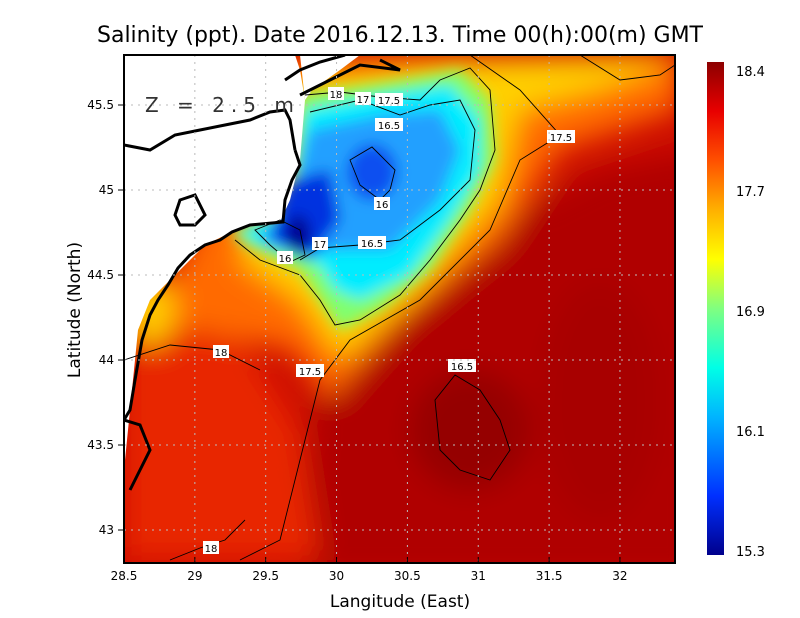 This screenshot has height=618, width=800. I want to click on colorbar-labels: 18.4 17.7 16.9 16.1 15.3, so click(750, 312).